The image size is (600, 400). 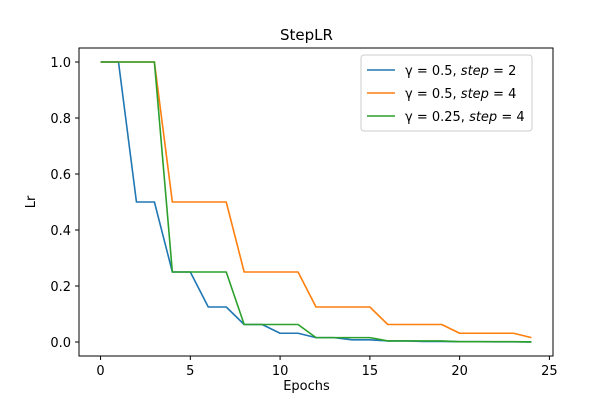 I want to click on legend-entry: γ = 0.5, step = 4, so click(x=460, y=94).